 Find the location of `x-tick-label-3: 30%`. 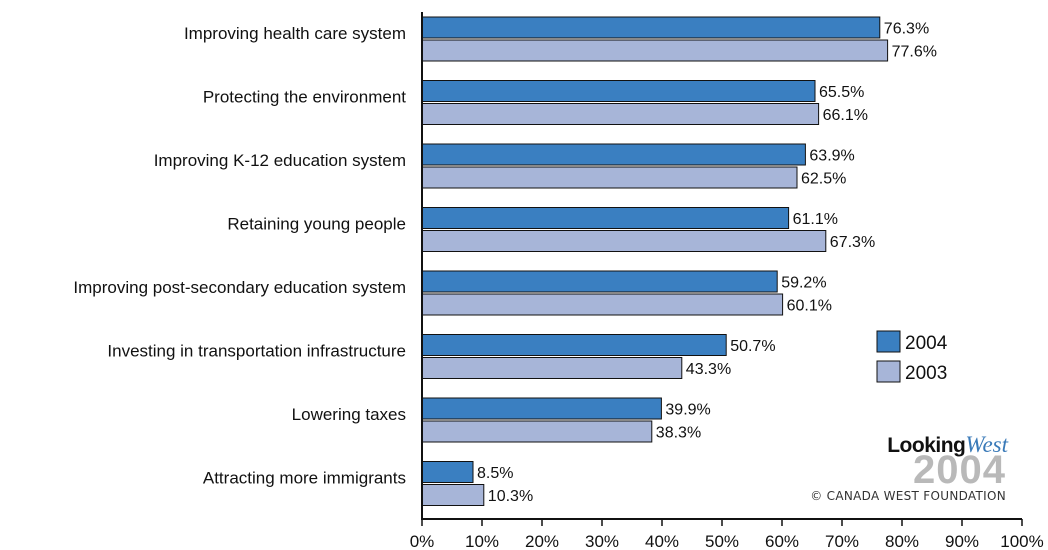

x-tick-label-3: 30% is located at coordinates (602, 541).